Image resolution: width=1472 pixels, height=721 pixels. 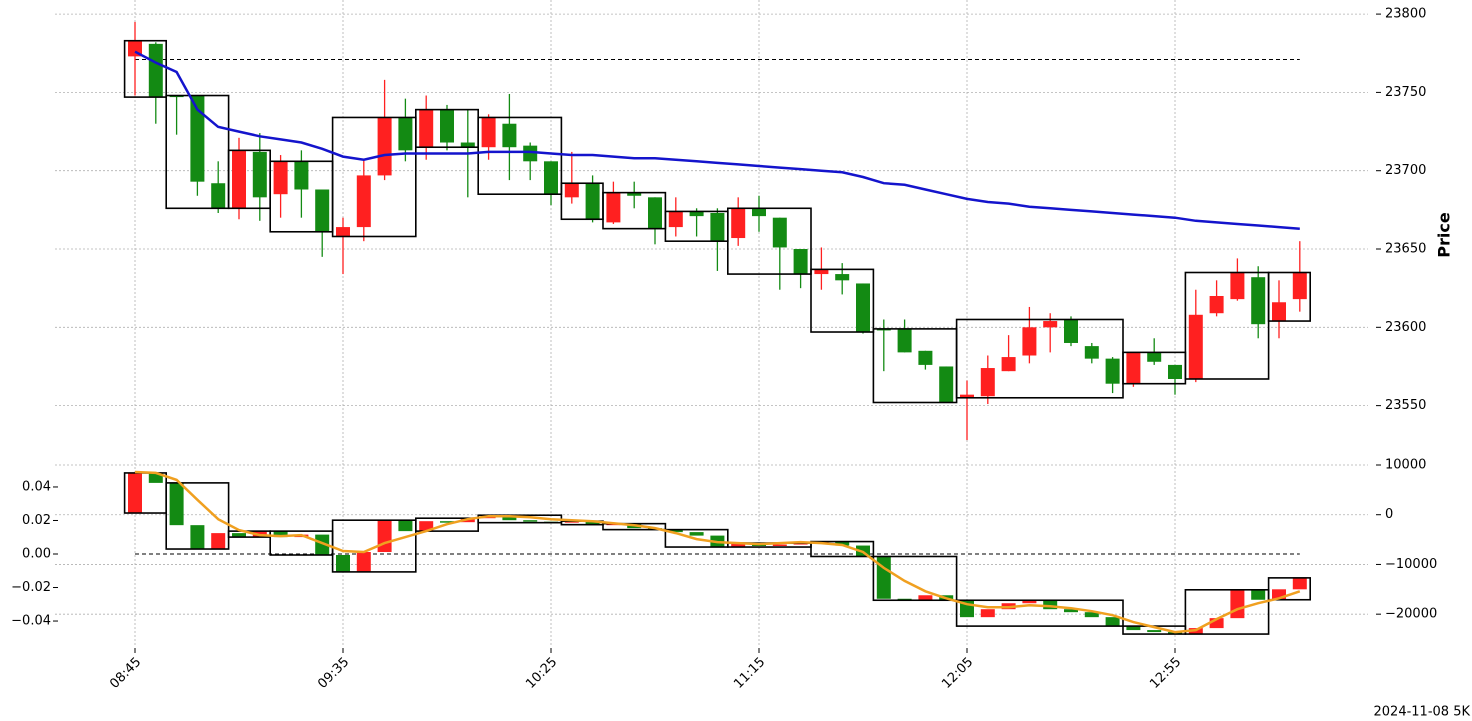 I want to click on x-tick-label: 12:55, so click(x=1165, y=673).